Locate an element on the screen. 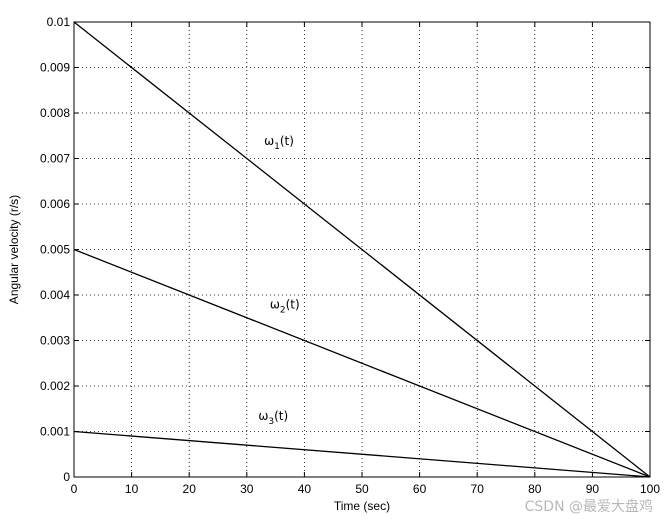  y-tick-label: 0.002 is located at coordinates (55, 386).